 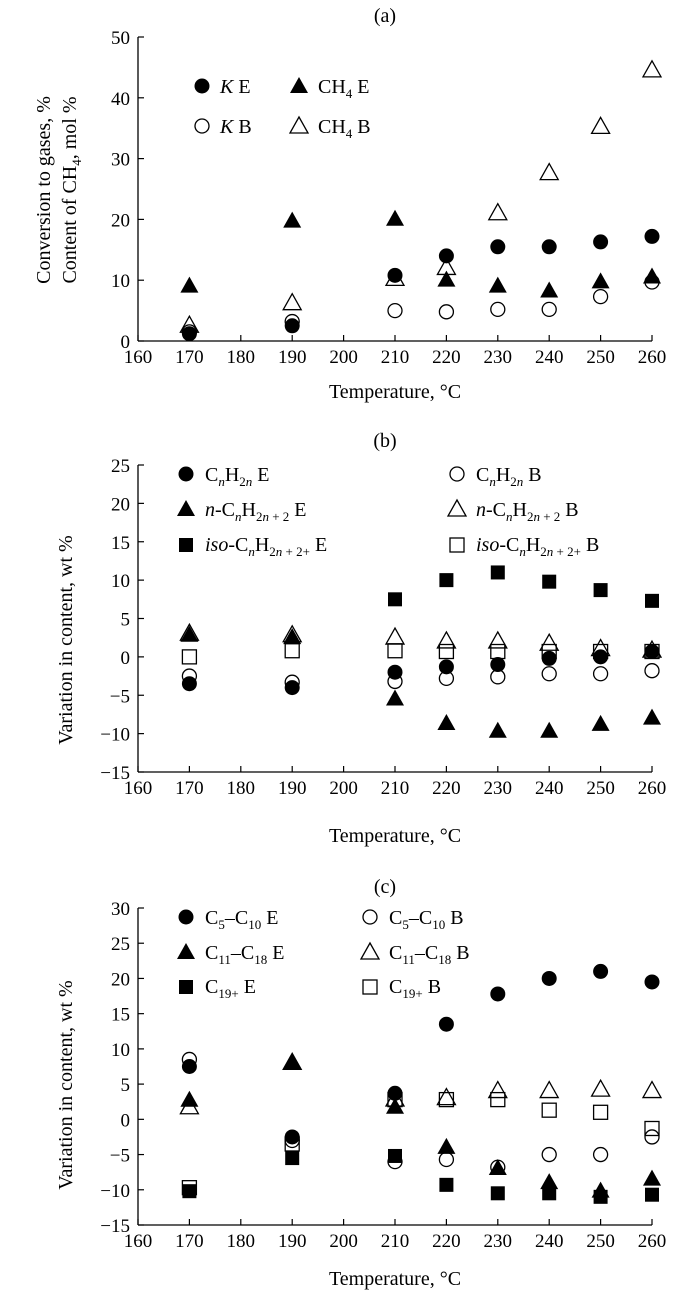 What do you see at coordinates (395, 836) in the screenshot?
I see `panel-b-xlabel: Temperature, °C` at bounding box center [395, 836].